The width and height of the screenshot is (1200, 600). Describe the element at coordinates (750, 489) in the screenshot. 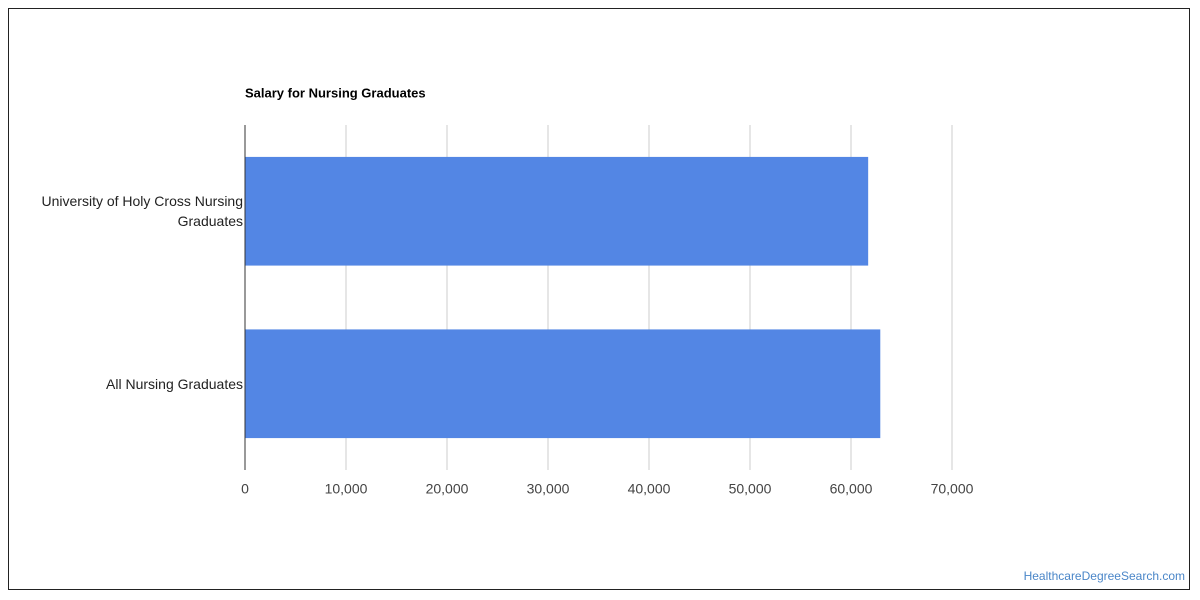

I see `x-tick-label: 50,000` at that location.